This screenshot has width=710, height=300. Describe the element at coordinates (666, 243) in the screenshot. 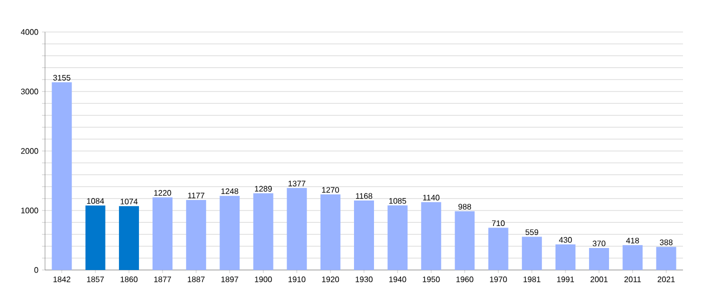

I see `data-label: 388` at that location.